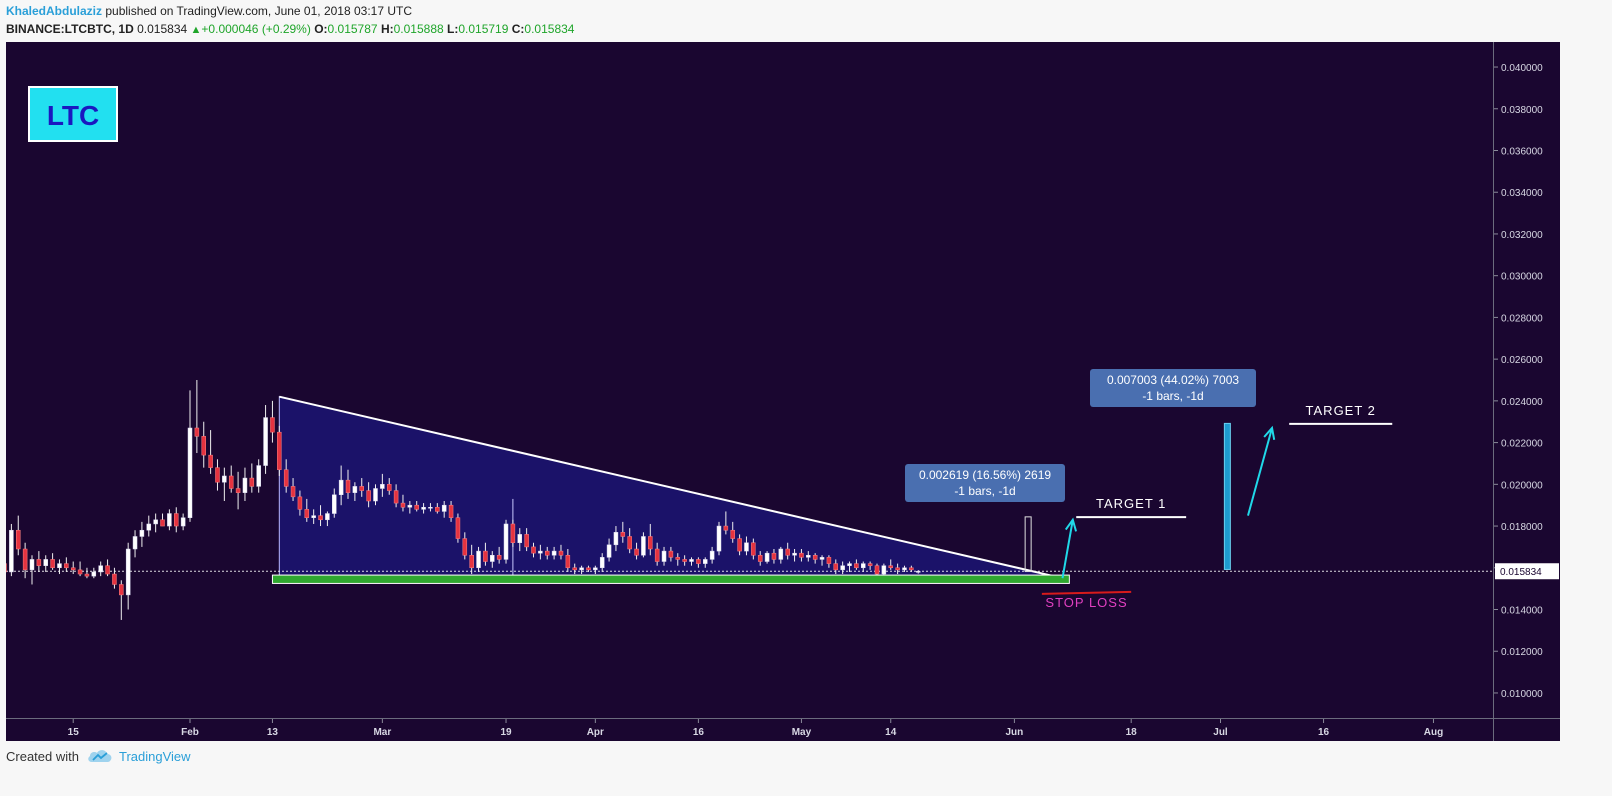 The image size is (1612, 796). What do you see at coordinates (764, 729) in the screenshot?
I see `time-axis: 15Feb13Mar19Apr16May14Jun18Jul16Aug13` at bounding box center [764, 729].